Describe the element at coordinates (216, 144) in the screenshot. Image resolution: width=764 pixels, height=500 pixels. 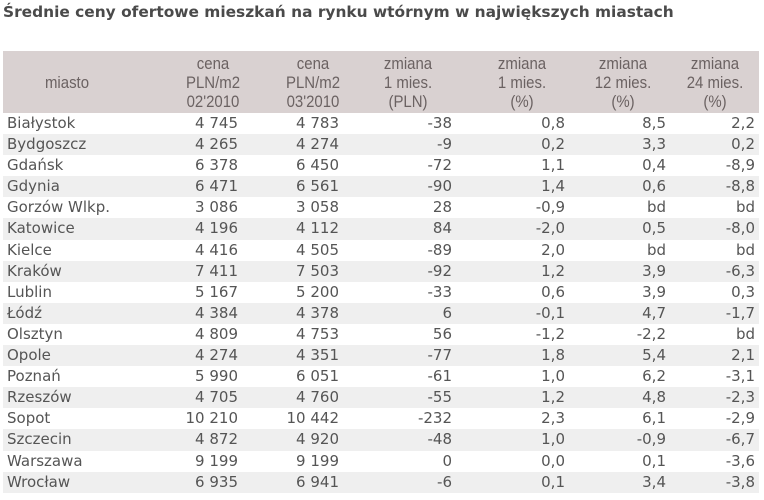
I see `cell-price-feb: 4 265` at that location.